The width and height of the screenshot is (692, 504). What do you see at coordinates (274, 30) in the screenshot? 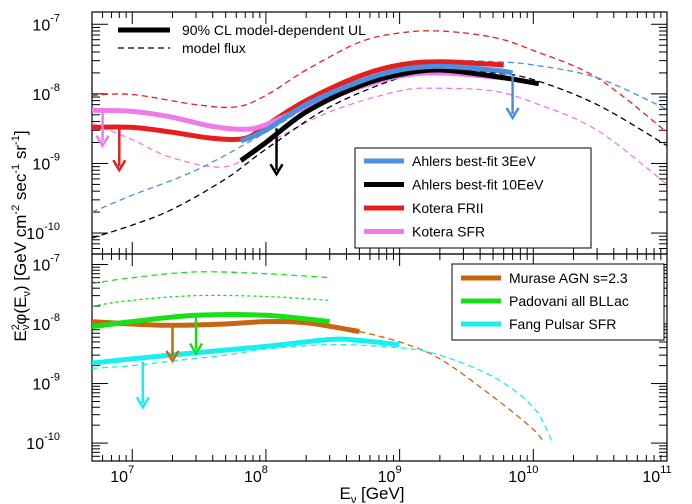
I see `legend-label: 90% CL model-dependent UL` at bounding box center [274, 30].